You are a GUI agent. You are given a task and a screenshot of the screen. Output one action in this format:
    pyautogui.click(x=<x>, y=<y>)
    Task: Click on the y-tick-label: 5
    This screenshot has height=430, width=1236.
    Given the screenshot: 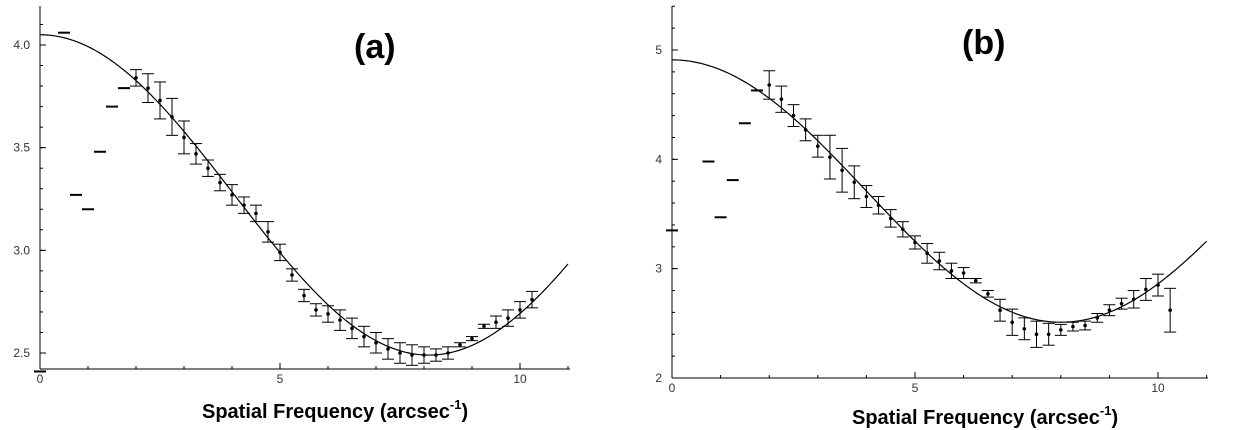 What is the action you would take?
    pyautogui.click(x=658, y=50)
    